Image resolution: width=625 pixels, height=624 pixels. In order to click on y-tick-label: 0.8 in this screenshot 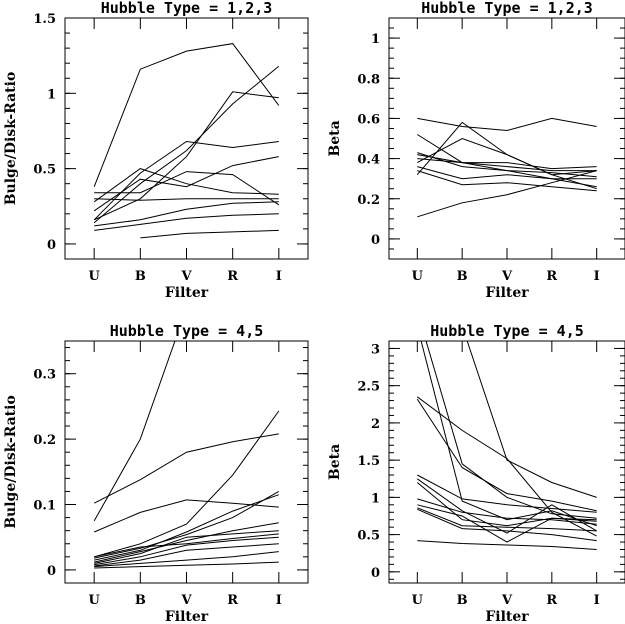, I will do `click(368, 79)`.